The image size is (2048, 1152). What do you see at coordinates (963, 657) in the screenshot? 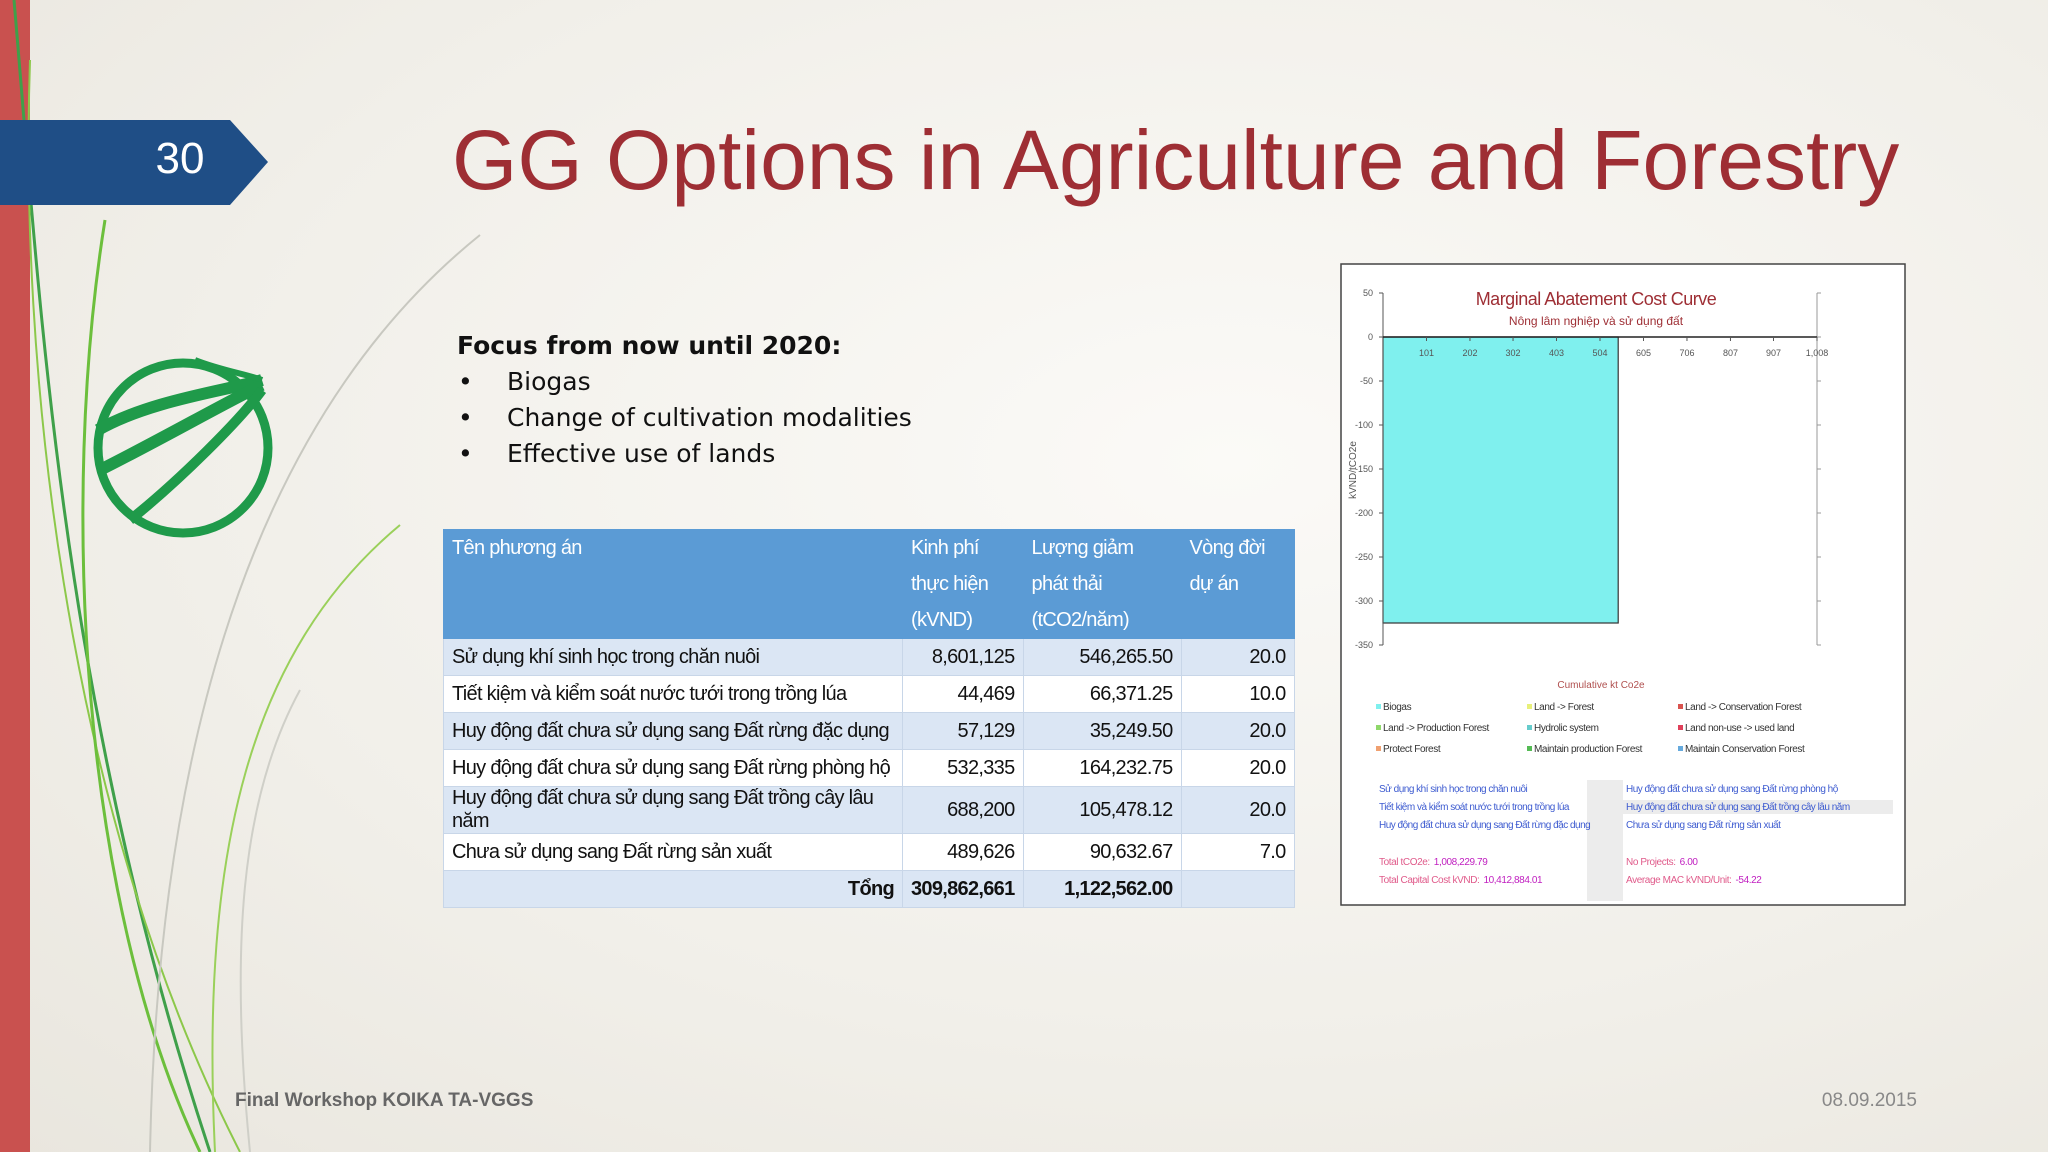
I see `numeric-cell: 8,601,125` at bounding box center [963, 657].